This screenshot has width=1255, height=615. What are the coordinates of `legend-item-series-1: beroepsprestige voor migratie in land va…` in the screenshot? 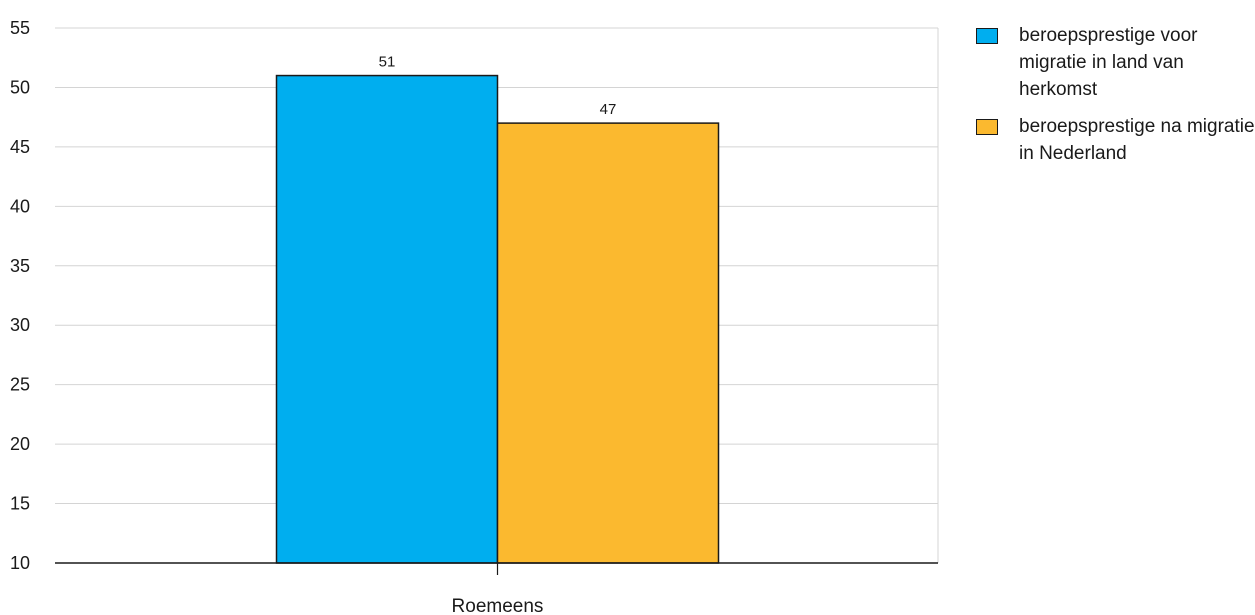 It's located at (1115, 62).